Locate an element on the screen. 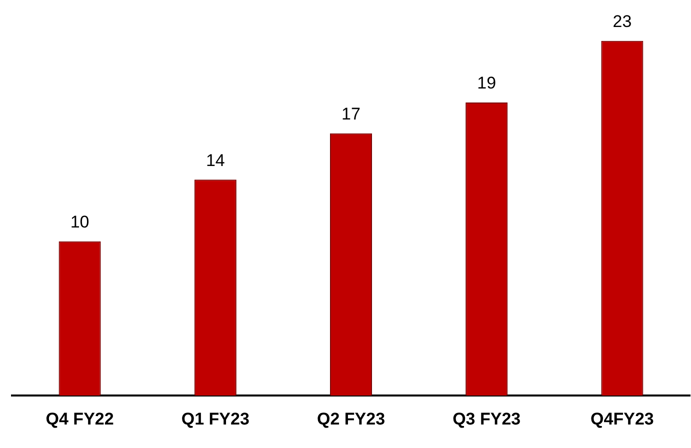 The width and height of the screenshot is (691, 448). x-tick-label: Q3 FY23 is located at coordinates (486, 418).